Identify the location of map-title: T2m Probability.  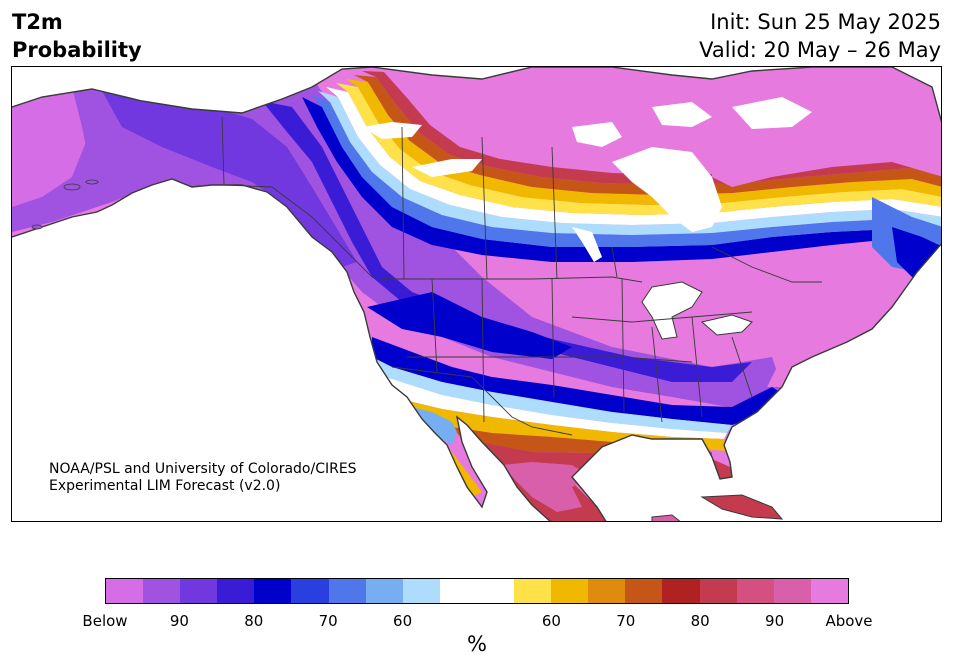
(77, 36).